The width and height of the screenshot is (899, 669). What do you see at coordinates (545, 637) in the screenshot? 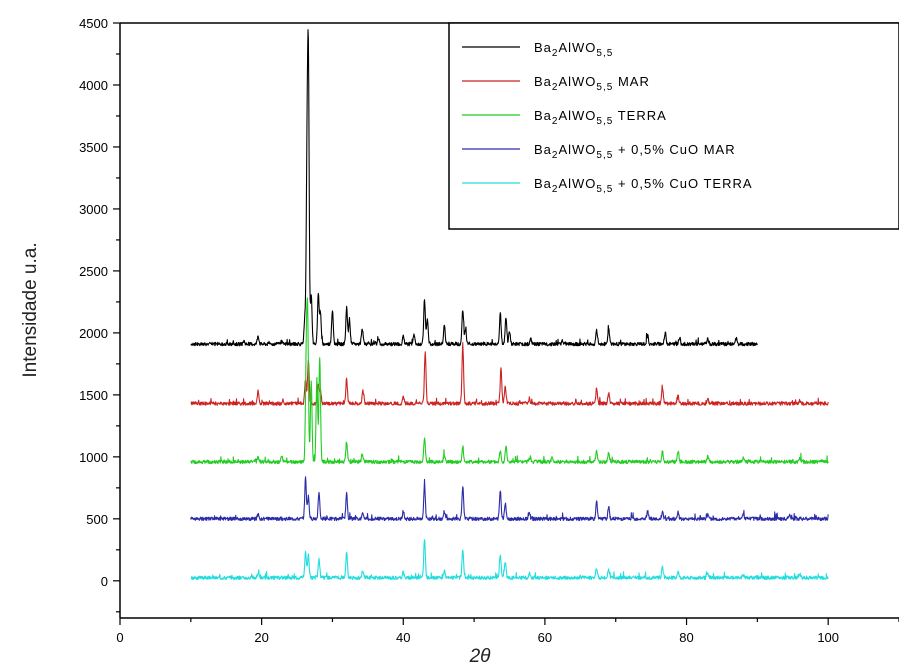
I see `x-tick-label: 60` at bounding box center [545, 637].